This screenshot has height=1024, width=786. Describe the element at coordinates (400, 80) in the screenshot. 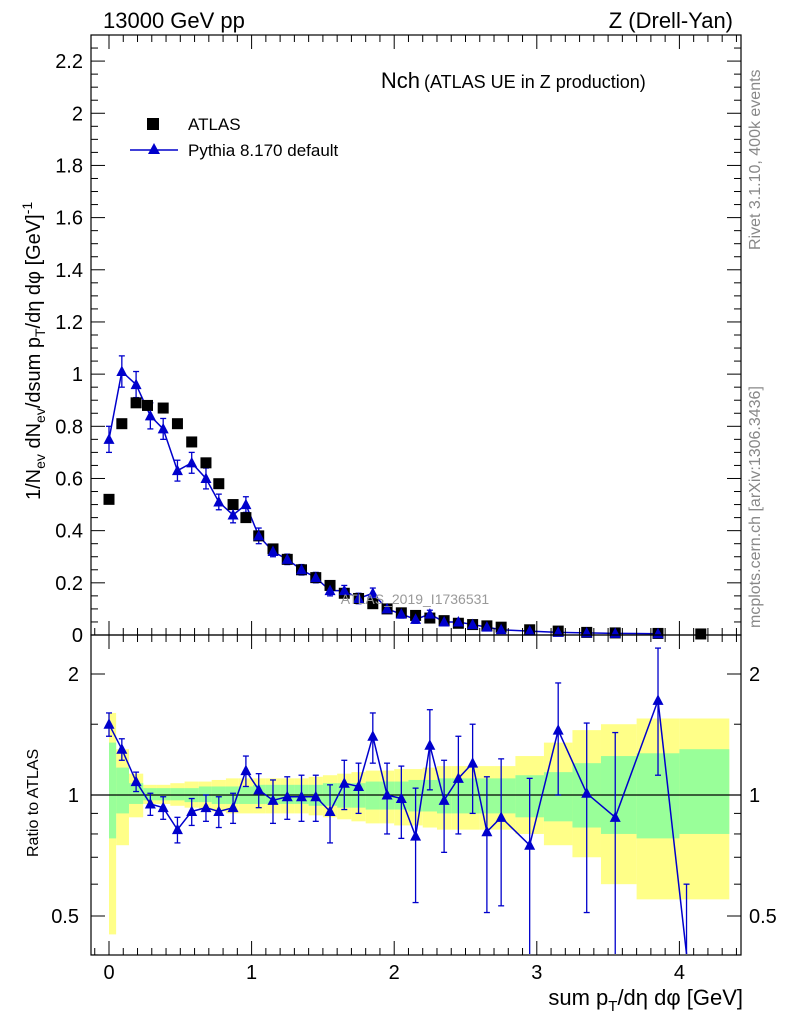

I see `plot-title: Nch` at that location.